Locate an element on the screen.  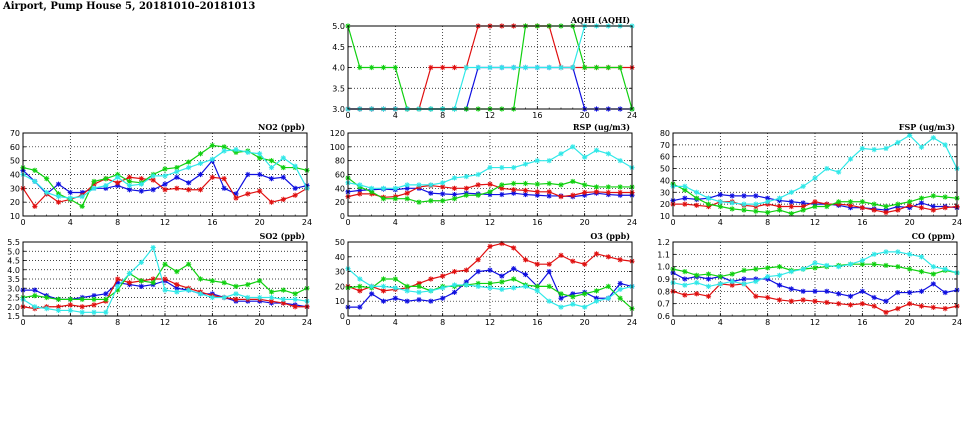
y-tick-label: 0 is located at coordinates (342, 216).